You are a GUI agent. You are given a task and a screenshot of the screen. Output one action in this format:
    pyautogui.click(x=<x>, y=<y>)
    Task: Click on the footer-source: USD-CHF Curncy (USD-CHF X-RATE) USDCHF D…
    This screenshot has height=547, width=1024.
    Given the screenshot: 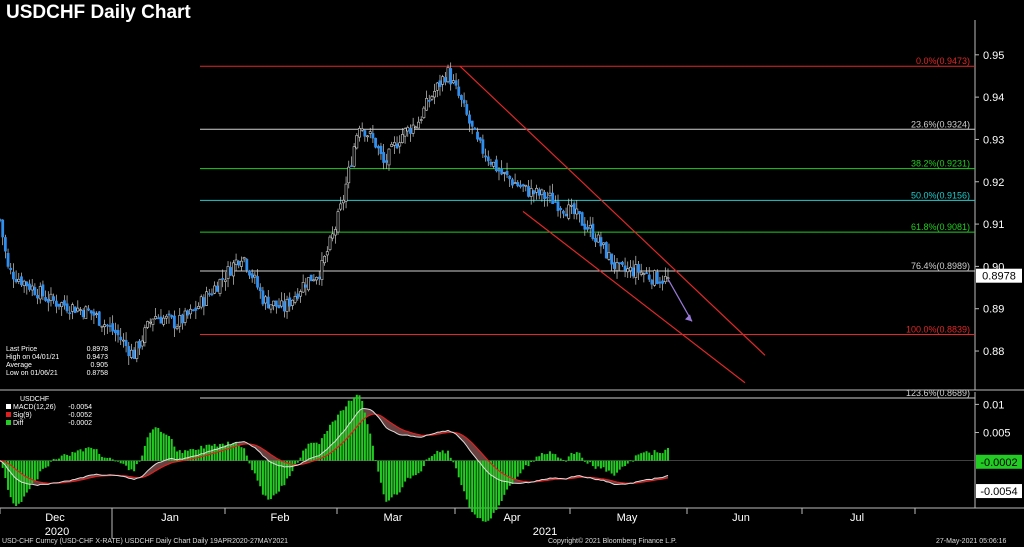 What is the action you would take?
    pyautogui.click(x=145, y=541)
    